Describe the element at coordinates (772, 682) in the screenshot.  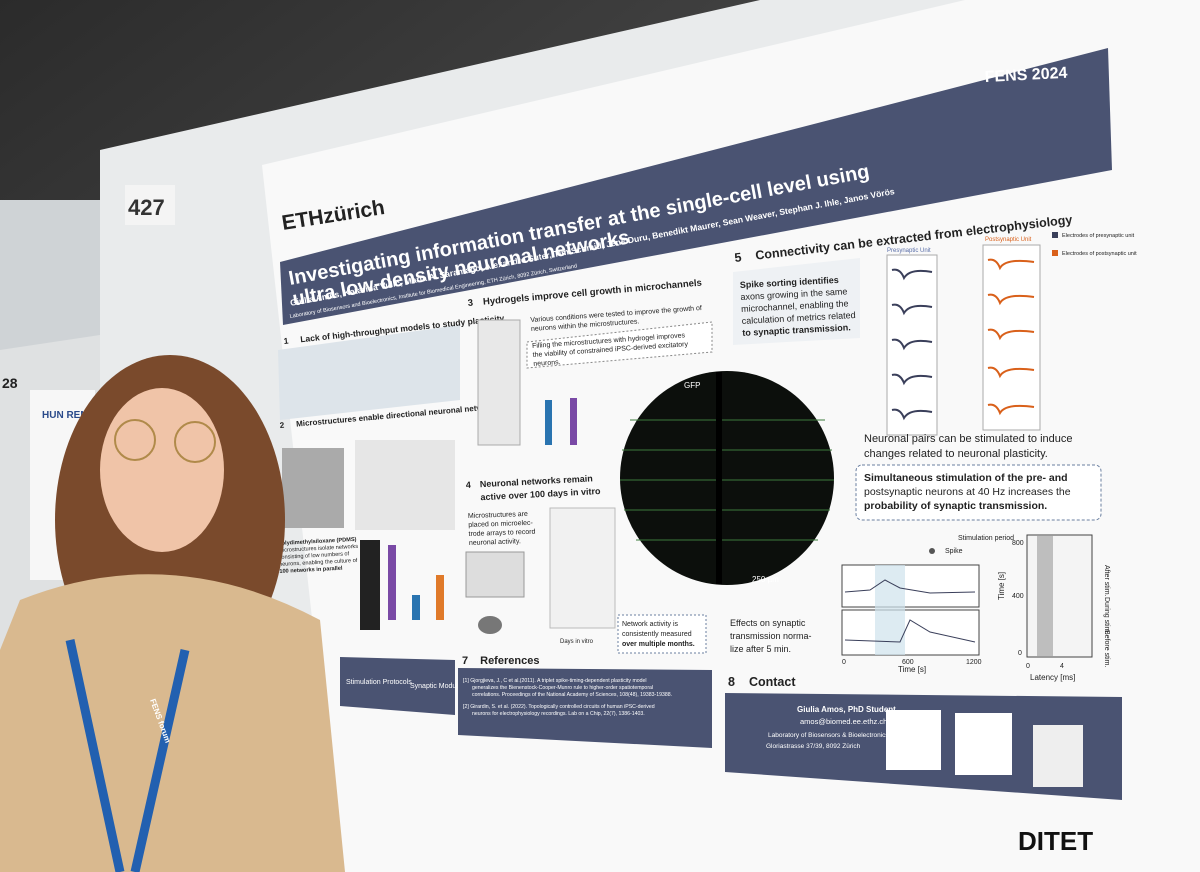
I see `section-heading: Contact` at that location.